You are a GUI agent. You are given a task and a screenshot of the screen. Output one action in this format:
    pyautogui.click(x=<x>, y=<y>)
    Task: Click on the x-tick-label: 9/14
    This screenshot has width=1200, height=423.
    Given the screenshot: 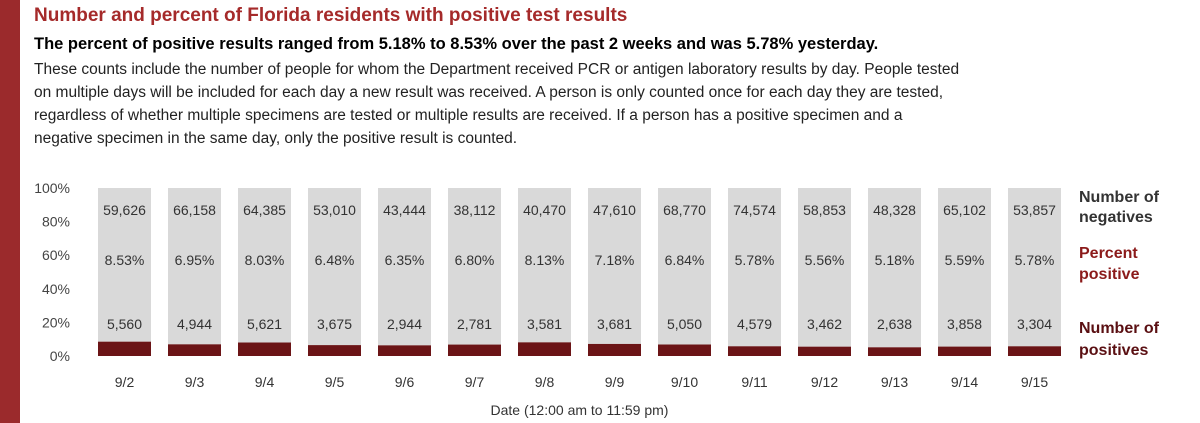 What is the action you would take?
    pyautogui.click(x=964, y=382)
    